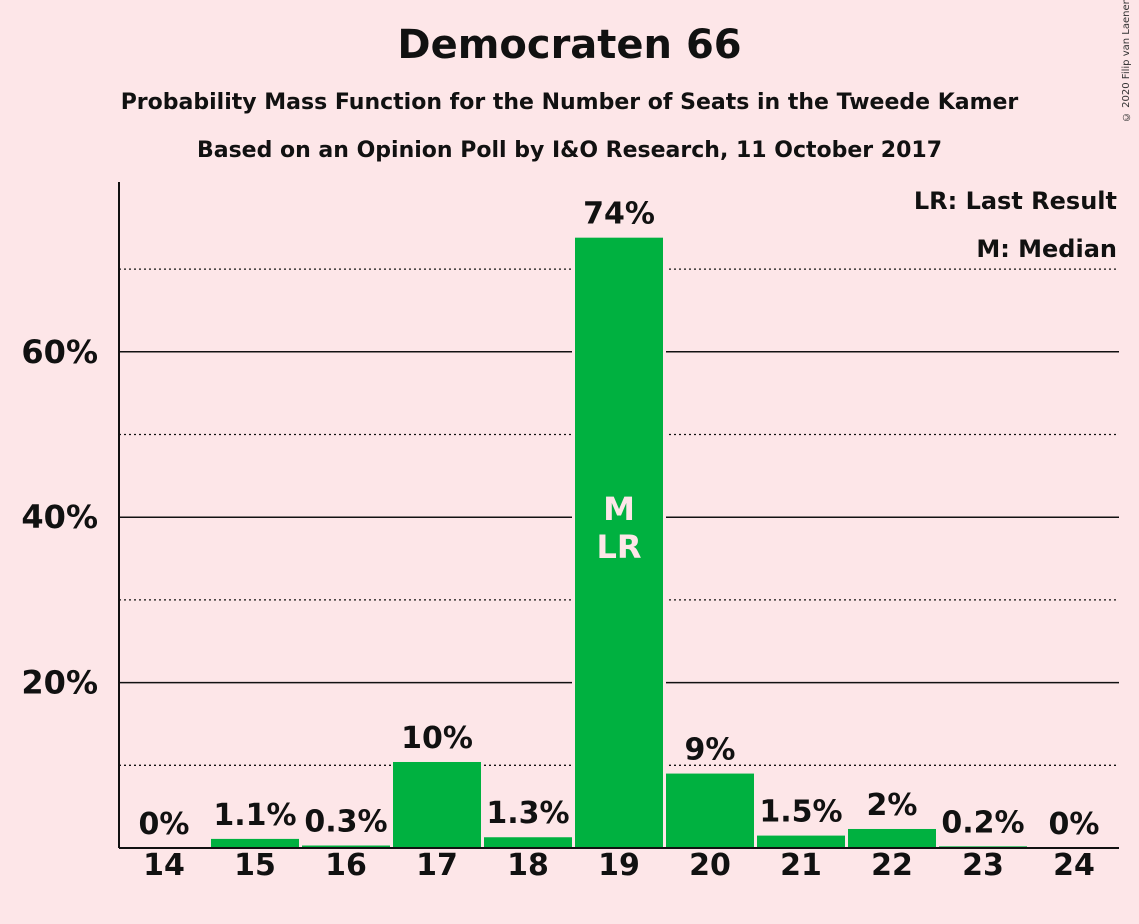  What do you see at coordinates (619, 865) in the screenshot?
I see `x-tick-label-19: 19` at bounding box center [619, 865].